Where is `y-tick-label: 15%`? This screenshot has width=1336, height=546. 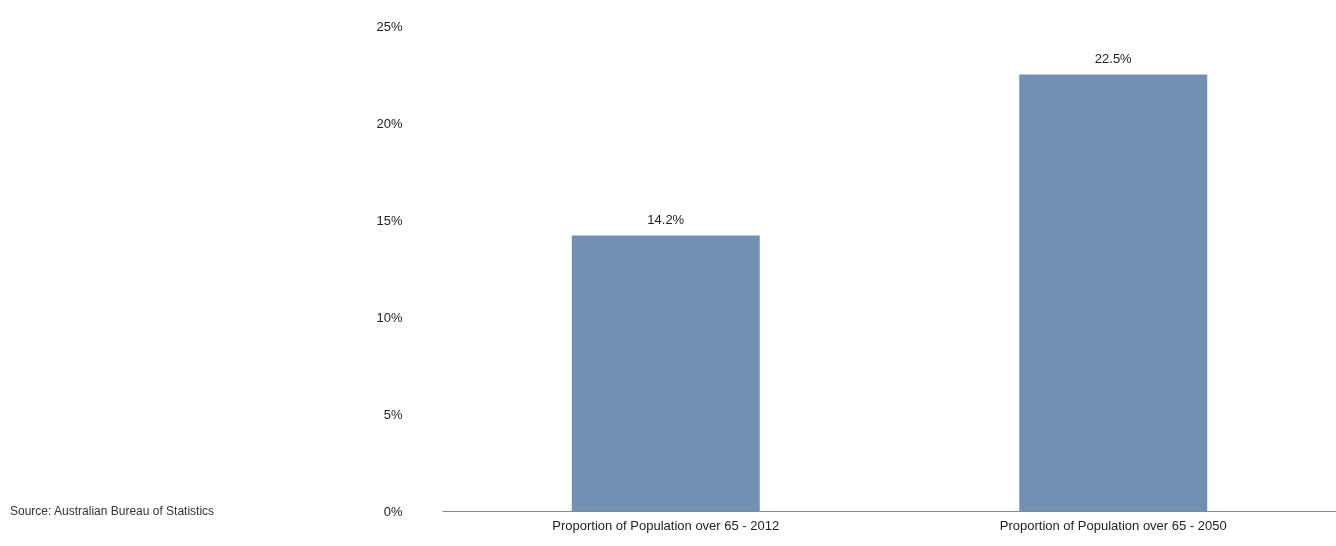
y-tick-label: 15% is located at coordinates (389, 220).